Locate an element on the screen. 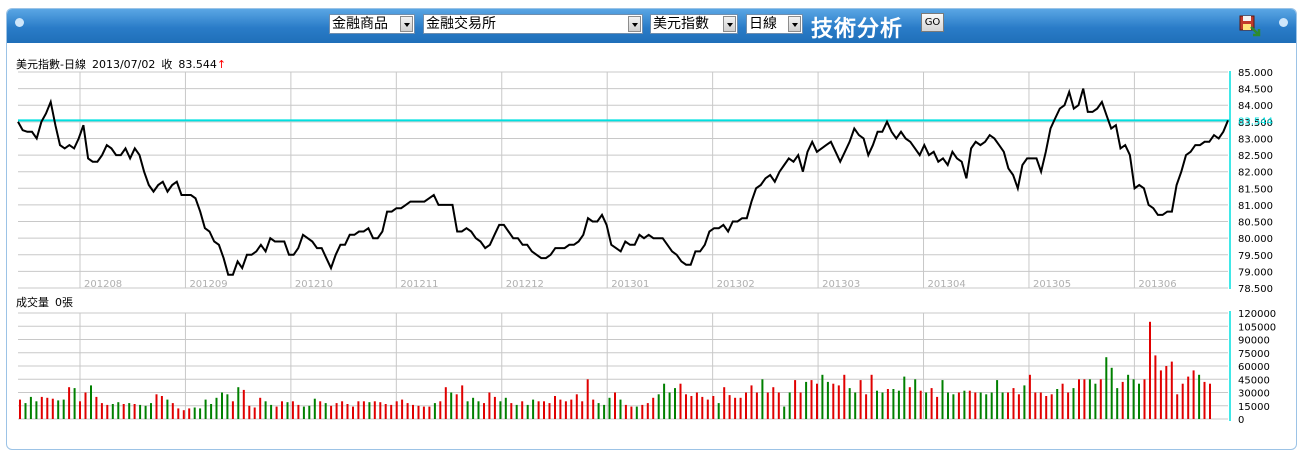  close-value: 83.544 is located at coordinates (197, 64).